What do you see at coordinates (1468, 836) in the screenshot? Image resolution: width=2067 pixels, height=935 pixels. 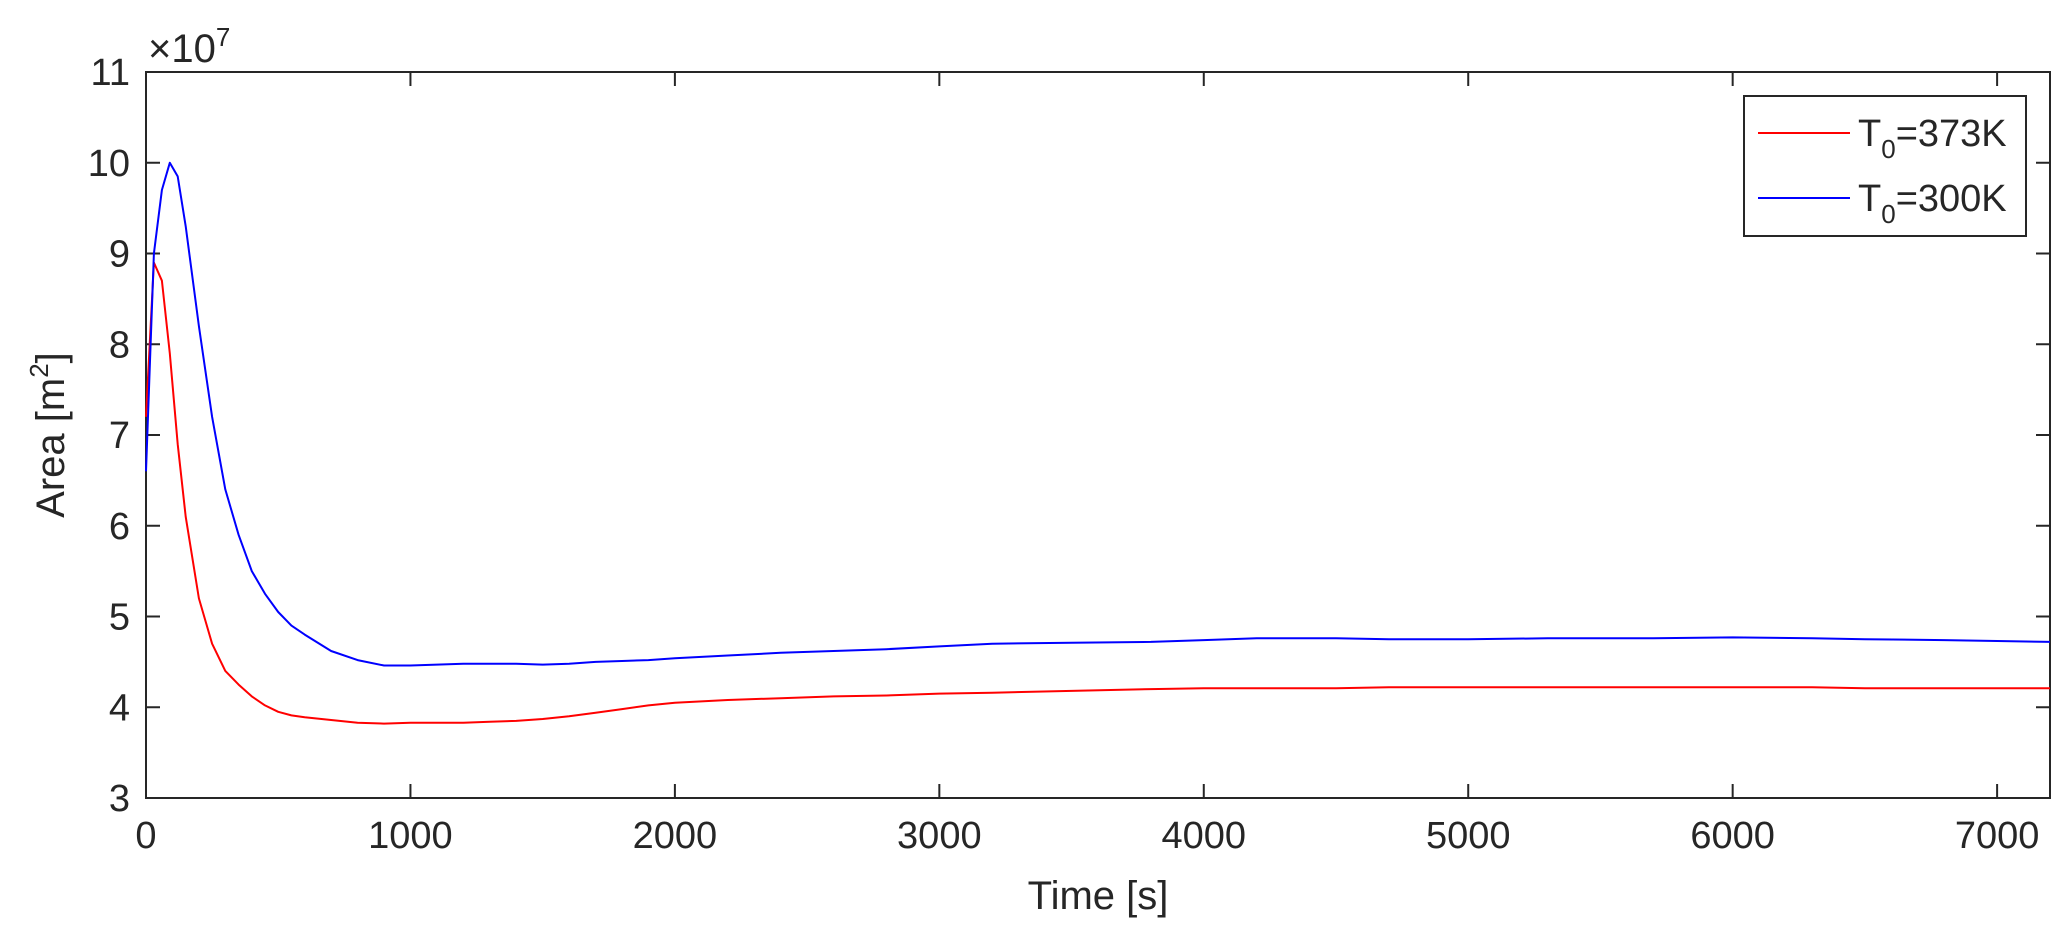 I see `x-tick-label: 5000` at bounding box center [1468, 836].